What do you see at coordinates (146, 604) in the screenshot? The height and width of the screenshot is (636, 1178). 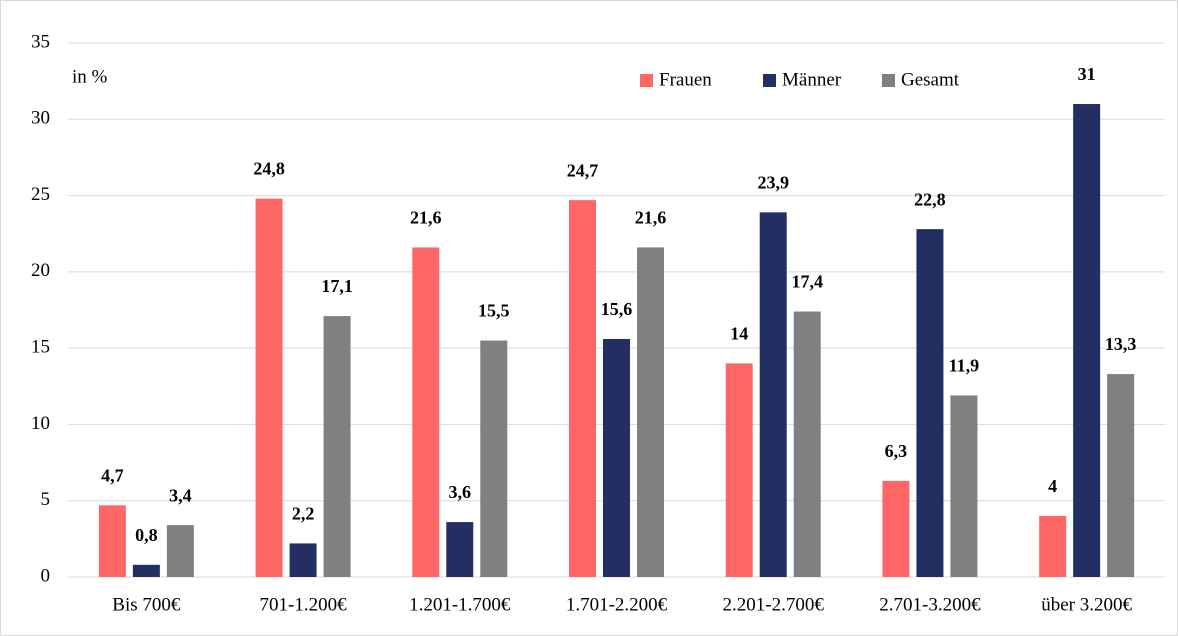 I see `x-tick-label: Bis 700€` at bounding box center [146, 604].